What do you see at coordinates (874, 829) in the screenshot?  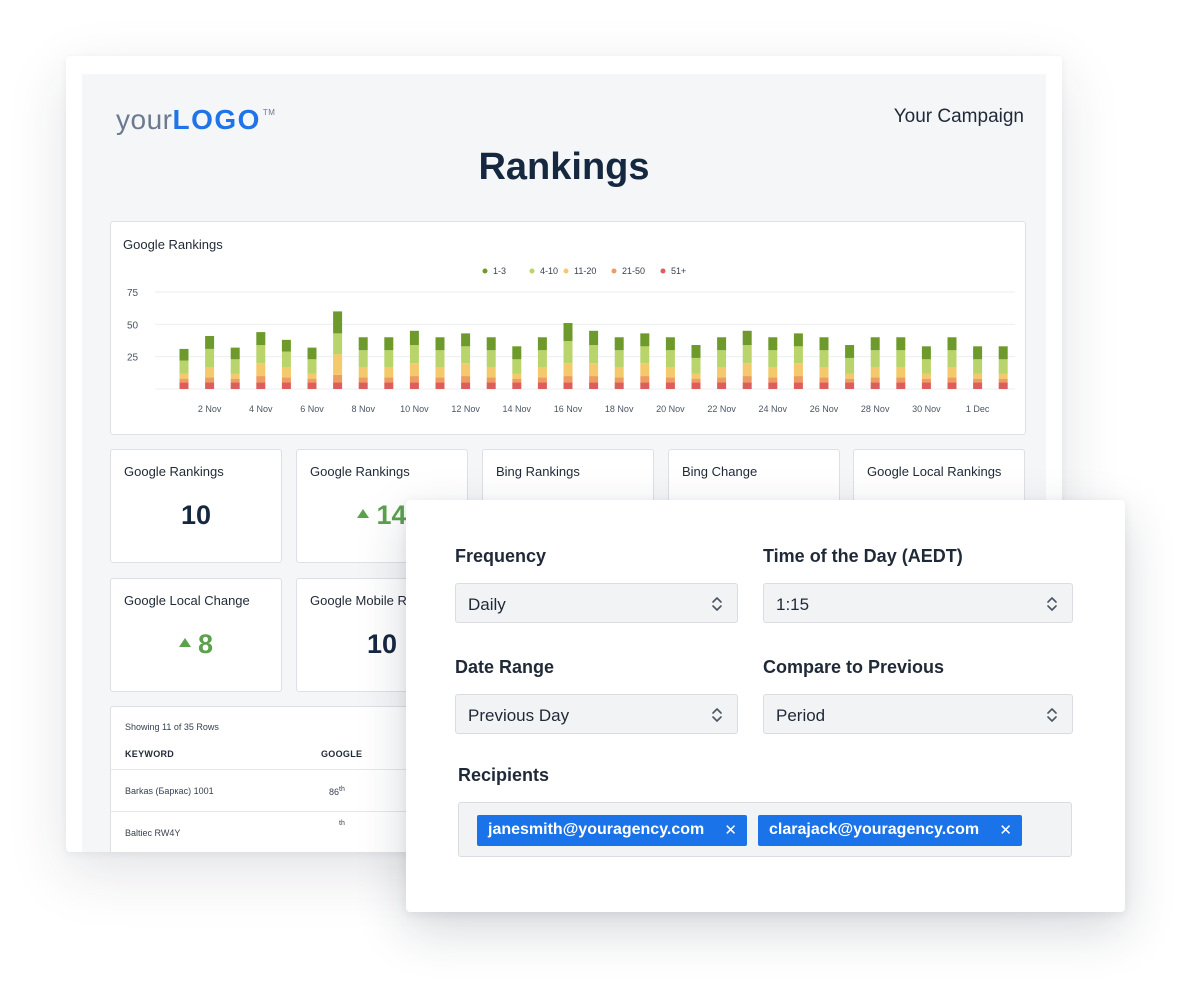 I see `recipient-email: clarajack@youragency.com` at bounding box center [874, 829].